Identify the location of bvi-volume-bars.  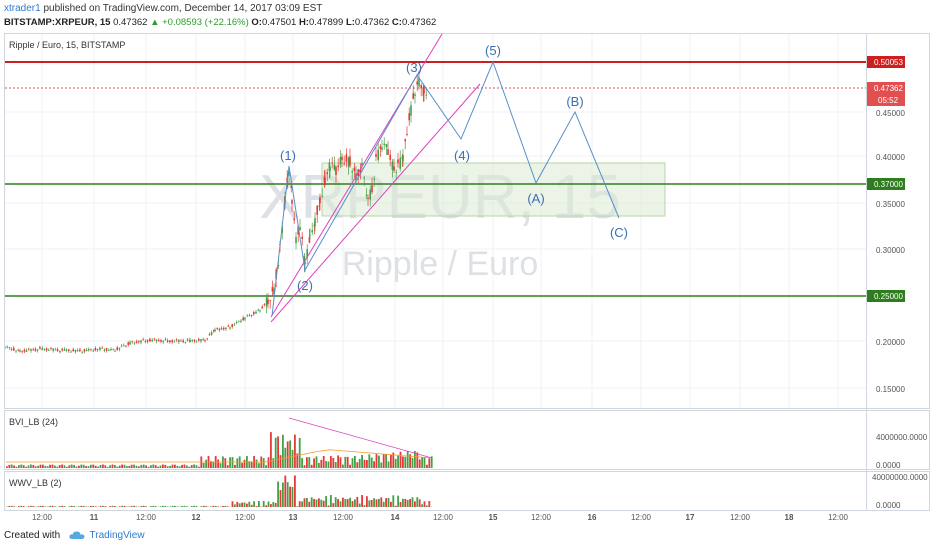
(219, 450).